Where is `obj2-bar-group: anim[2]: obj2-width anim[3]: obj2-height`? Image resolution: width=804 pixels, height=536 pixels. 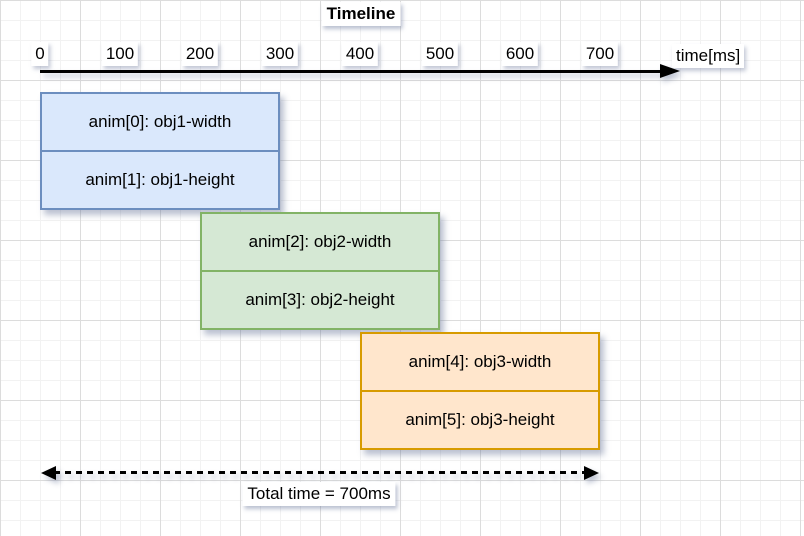
obj2-bar-group: anim[2]: obj2-width anim[3]: obj2-height is located at coordinates (320, 271).